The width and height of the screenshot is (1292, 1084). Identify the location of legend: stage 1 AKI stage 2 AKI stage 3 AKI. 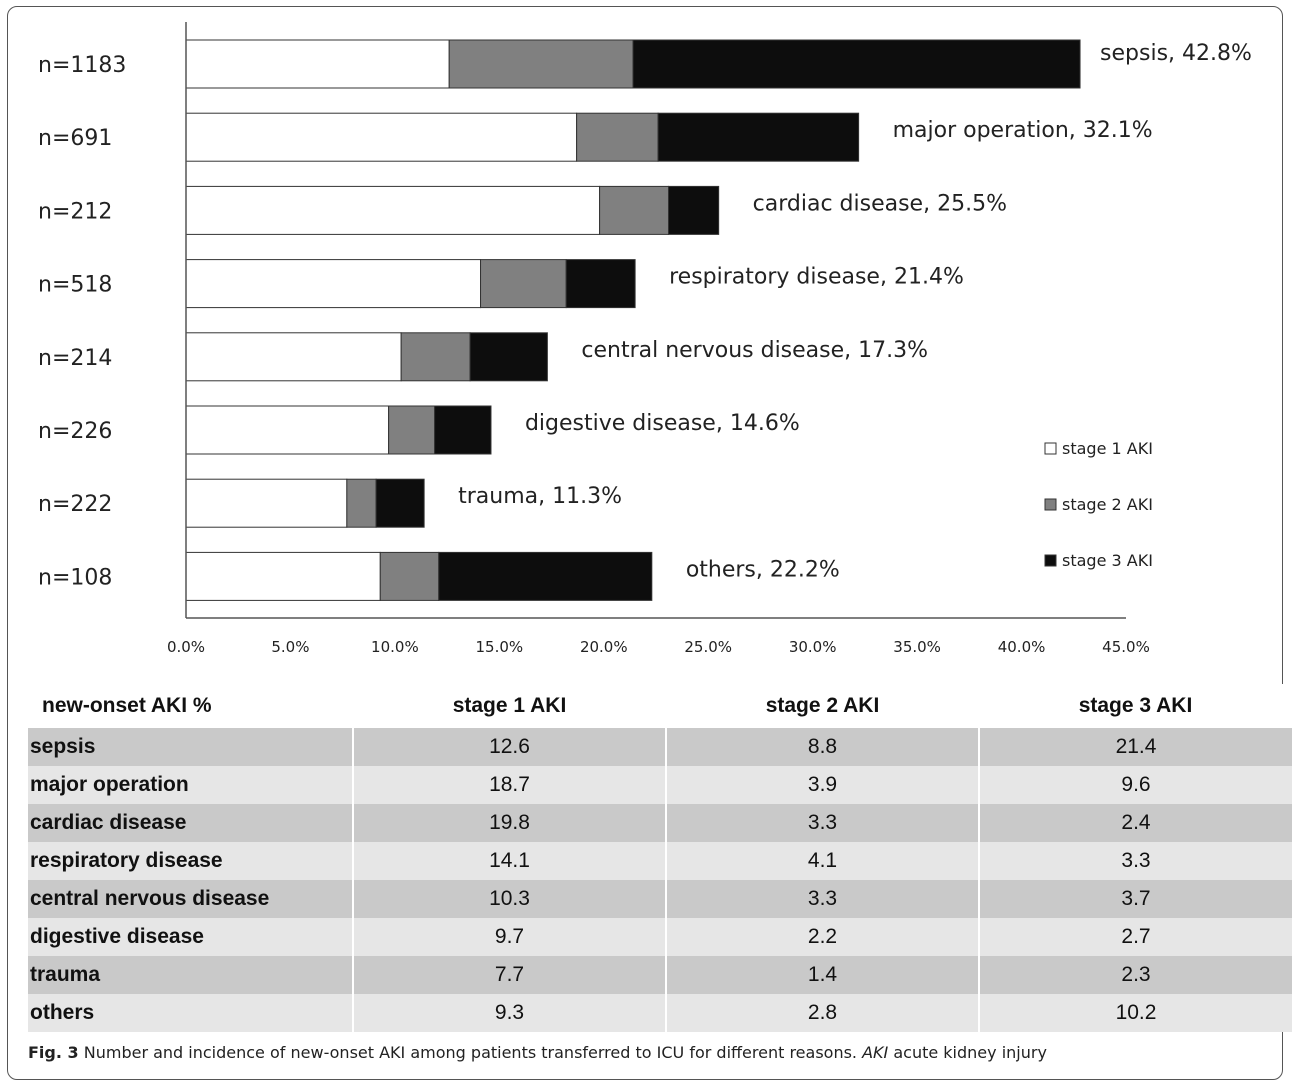
(1098, 504).